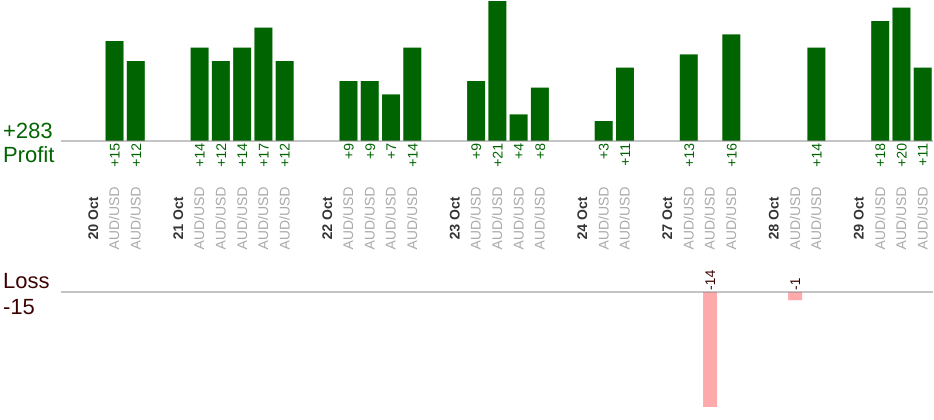  What do you see at coordinates (518, 150) in the screenshot?
I see `data-label: +4` at bounding box center [518, 150].